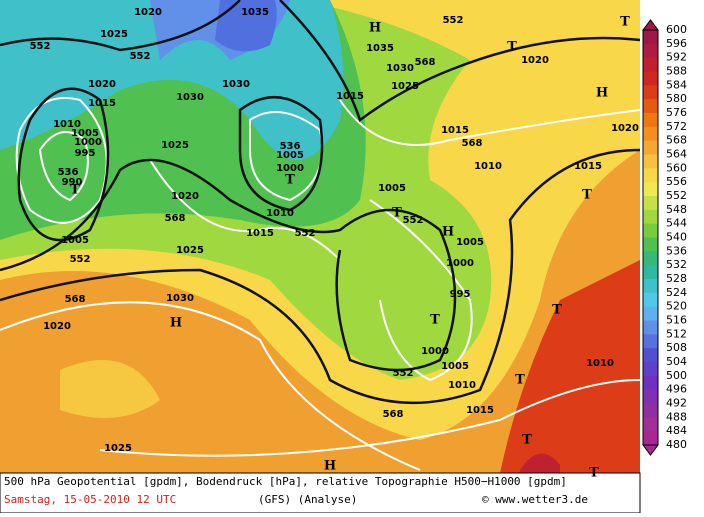 The height and width of the screenshot is (517, 704). Describe the element at coordinates (676, 375) in the screenshot. I see `legend-label: 500` at that location.